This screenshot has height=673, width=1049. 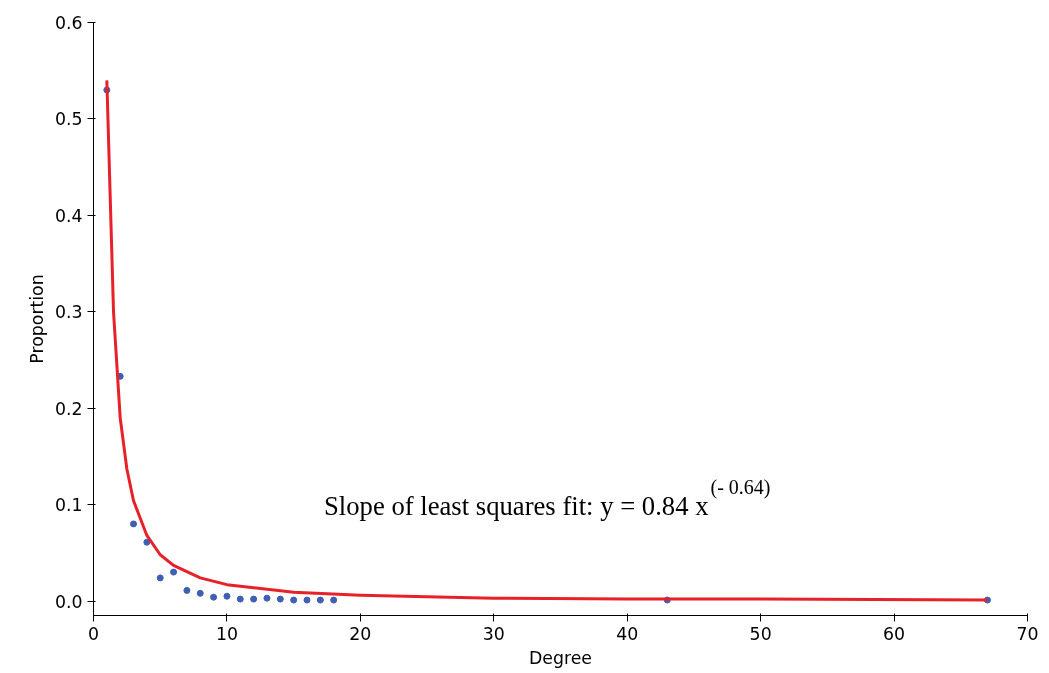 I want to click on y-tick-label: 0.0, so click(x=68, y=601).